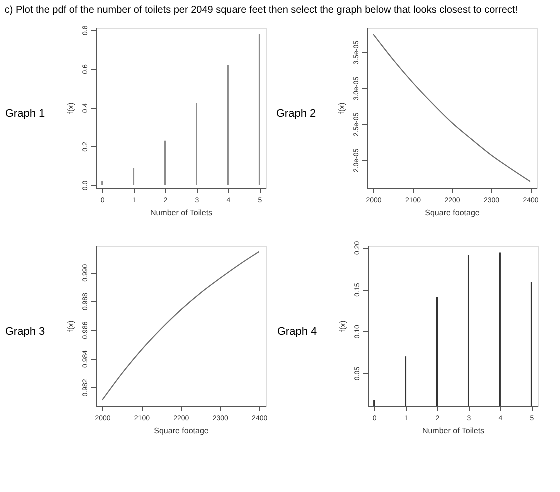 The width and height of the screenshot is (560, 492). Describe the element at coordinates (261, 10) in the screenshot. I see `text: c) Plot the pdf of the number of toilets per 2049 square feet then select the graph below that looks closest to correct!` at that location.